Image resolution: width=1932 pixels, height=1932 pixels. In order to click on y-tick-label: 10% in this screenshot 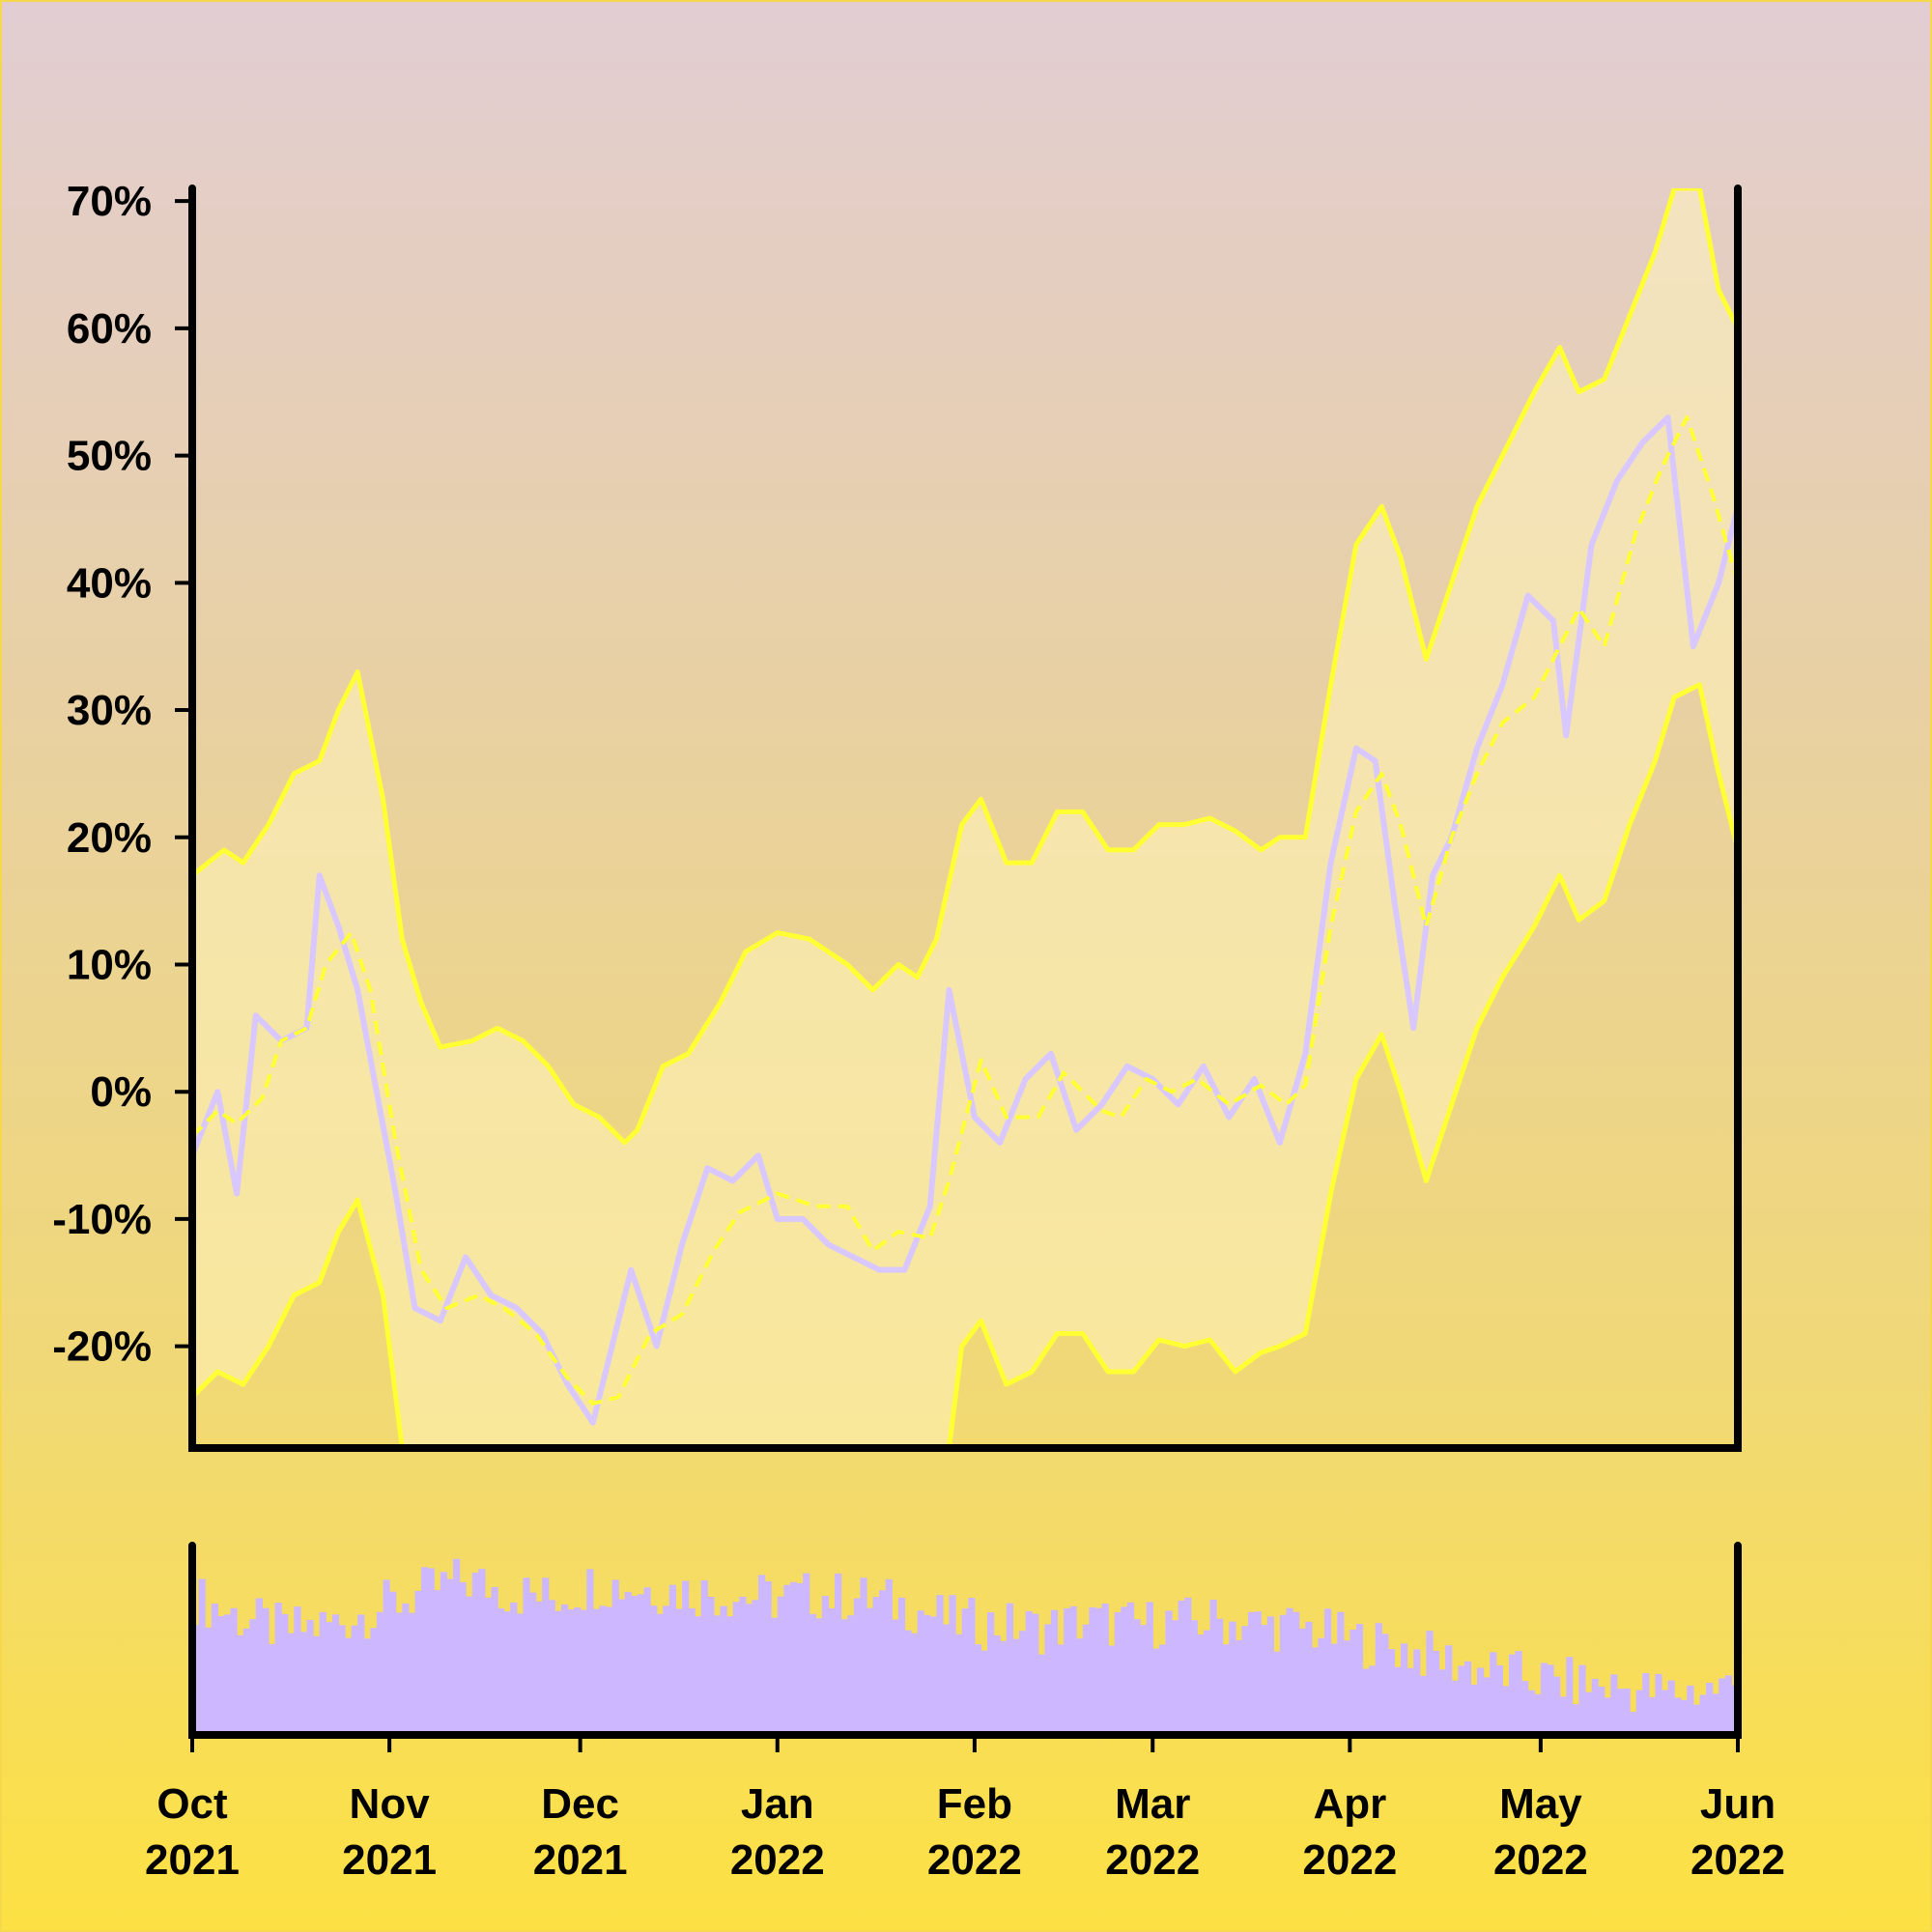, I will do `click(109, 964)`.